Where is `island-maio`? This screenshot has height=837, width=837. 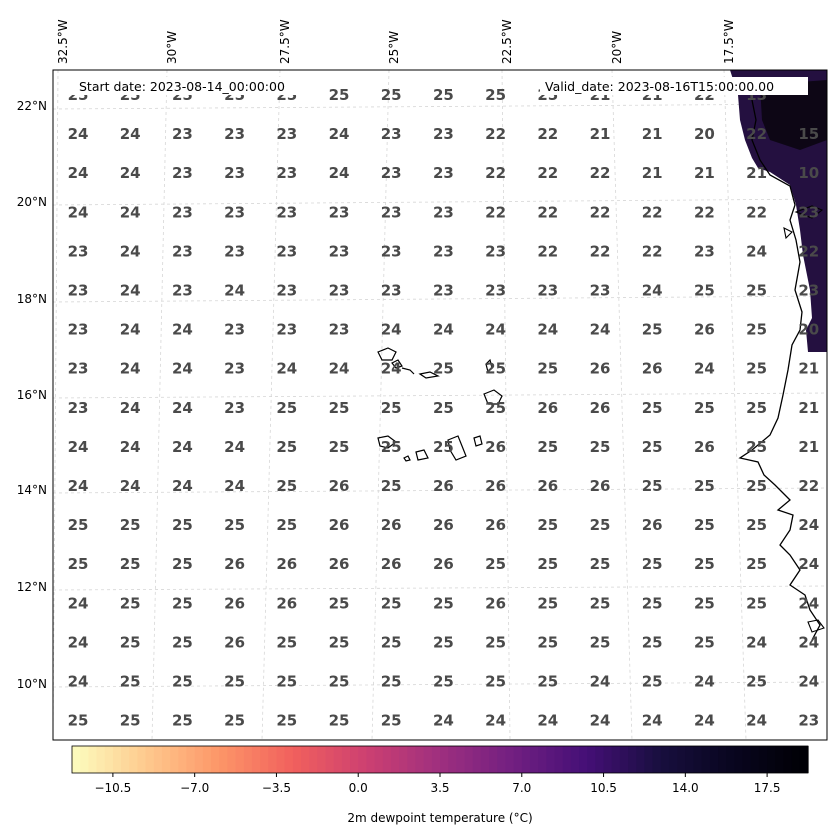 island-maio is located at coordinates (478, 441).